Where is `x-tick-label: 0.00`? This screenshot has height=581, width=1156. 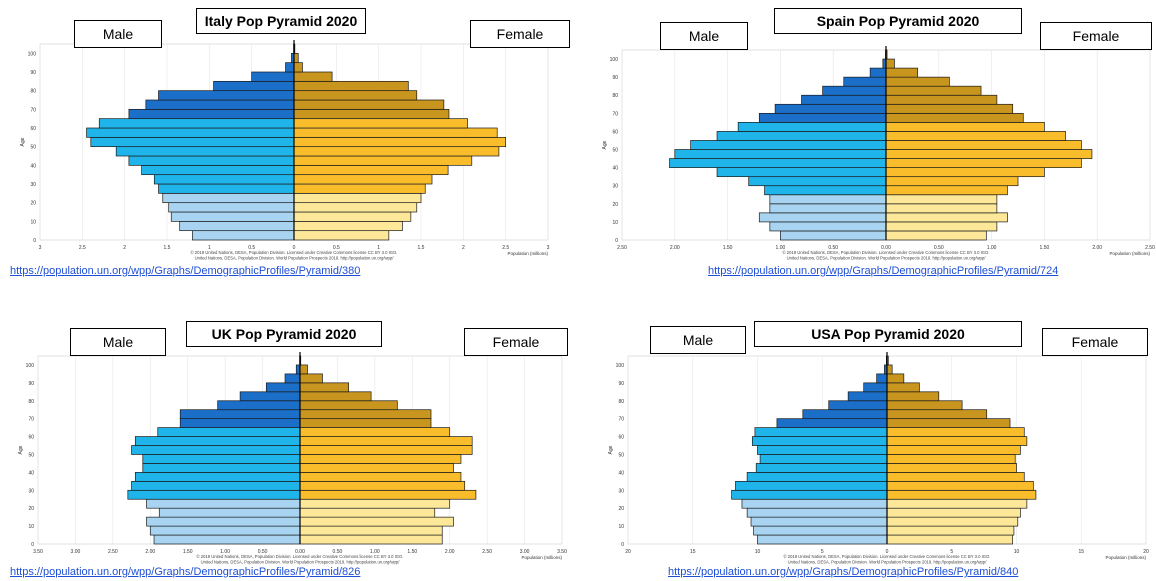 x-tick-label: 0.00 is located at coordinates (886, 248).